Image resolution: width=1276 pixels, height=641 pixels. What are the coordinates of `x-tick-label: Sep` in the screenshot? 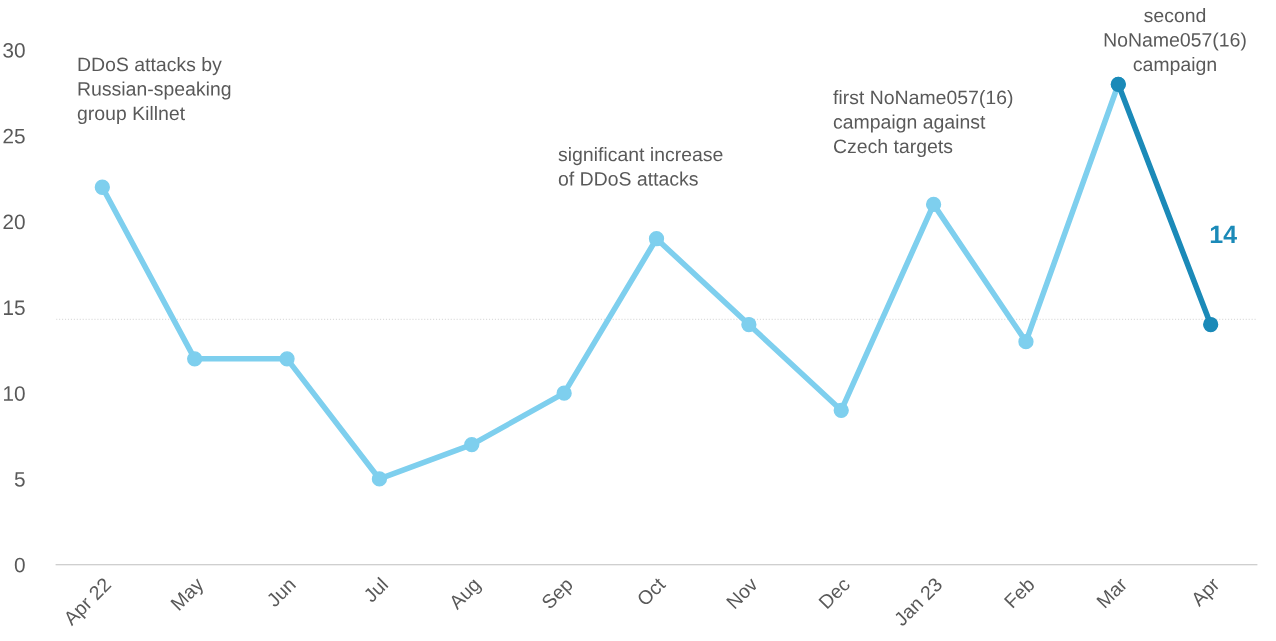 It's located at (558, 594).